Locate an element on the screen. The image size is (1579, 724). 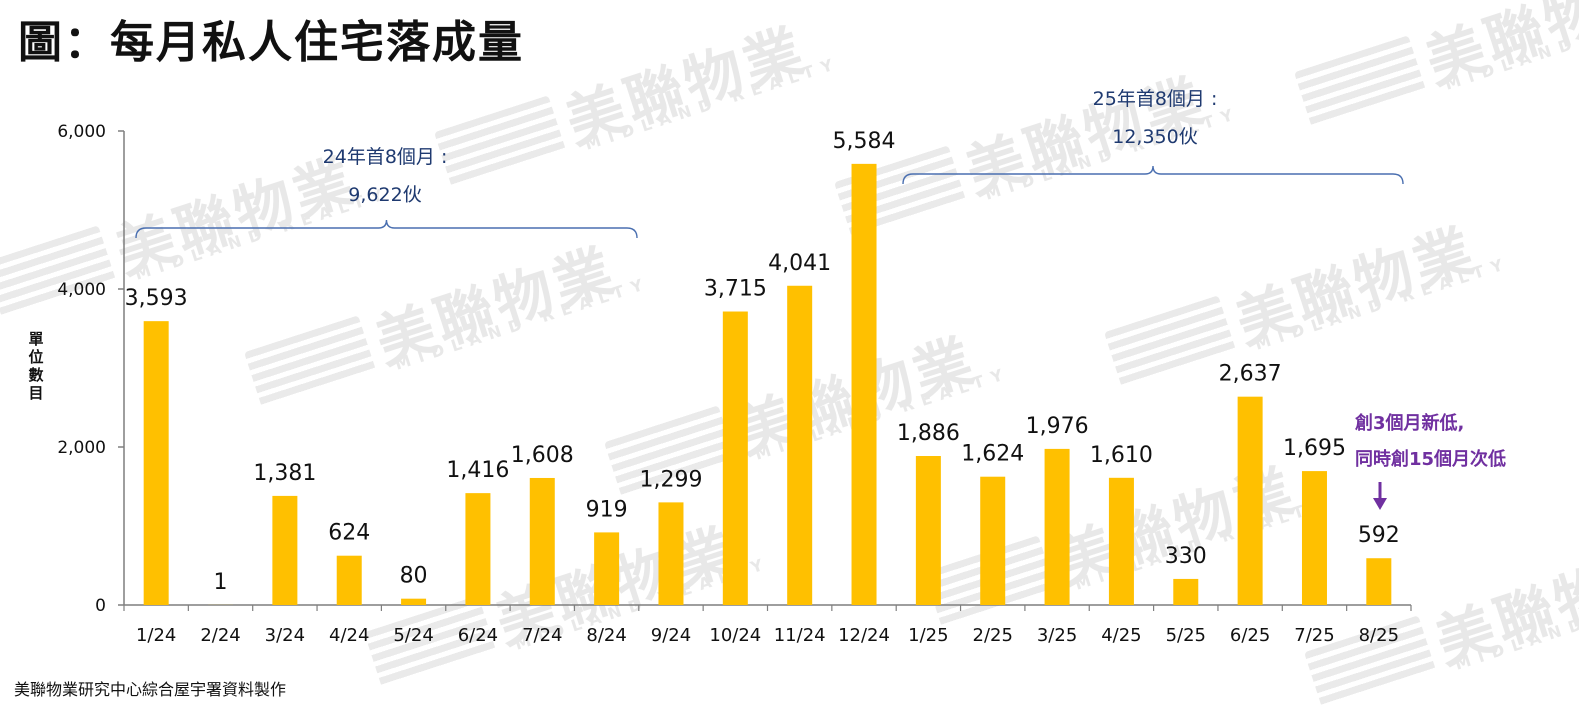
x-tick-label: 10/24 is located at coordinates (735, 635).